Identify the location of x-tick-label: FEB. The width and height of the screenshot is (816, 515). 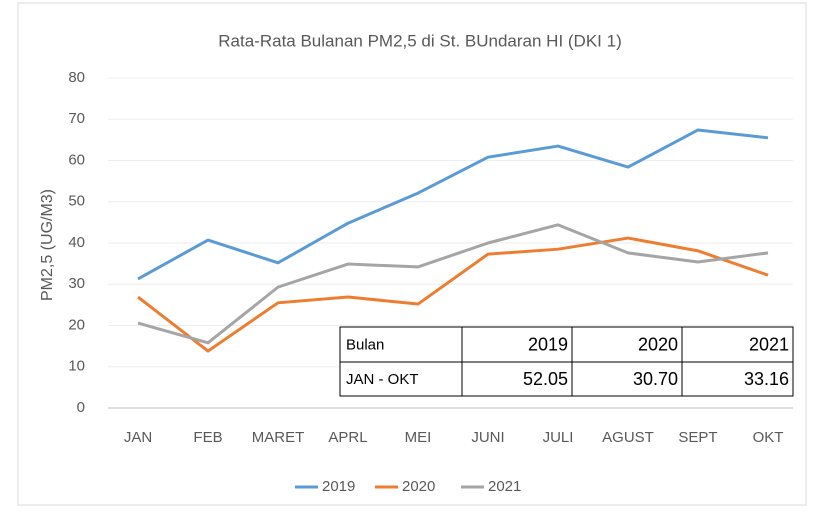
(207, 437).